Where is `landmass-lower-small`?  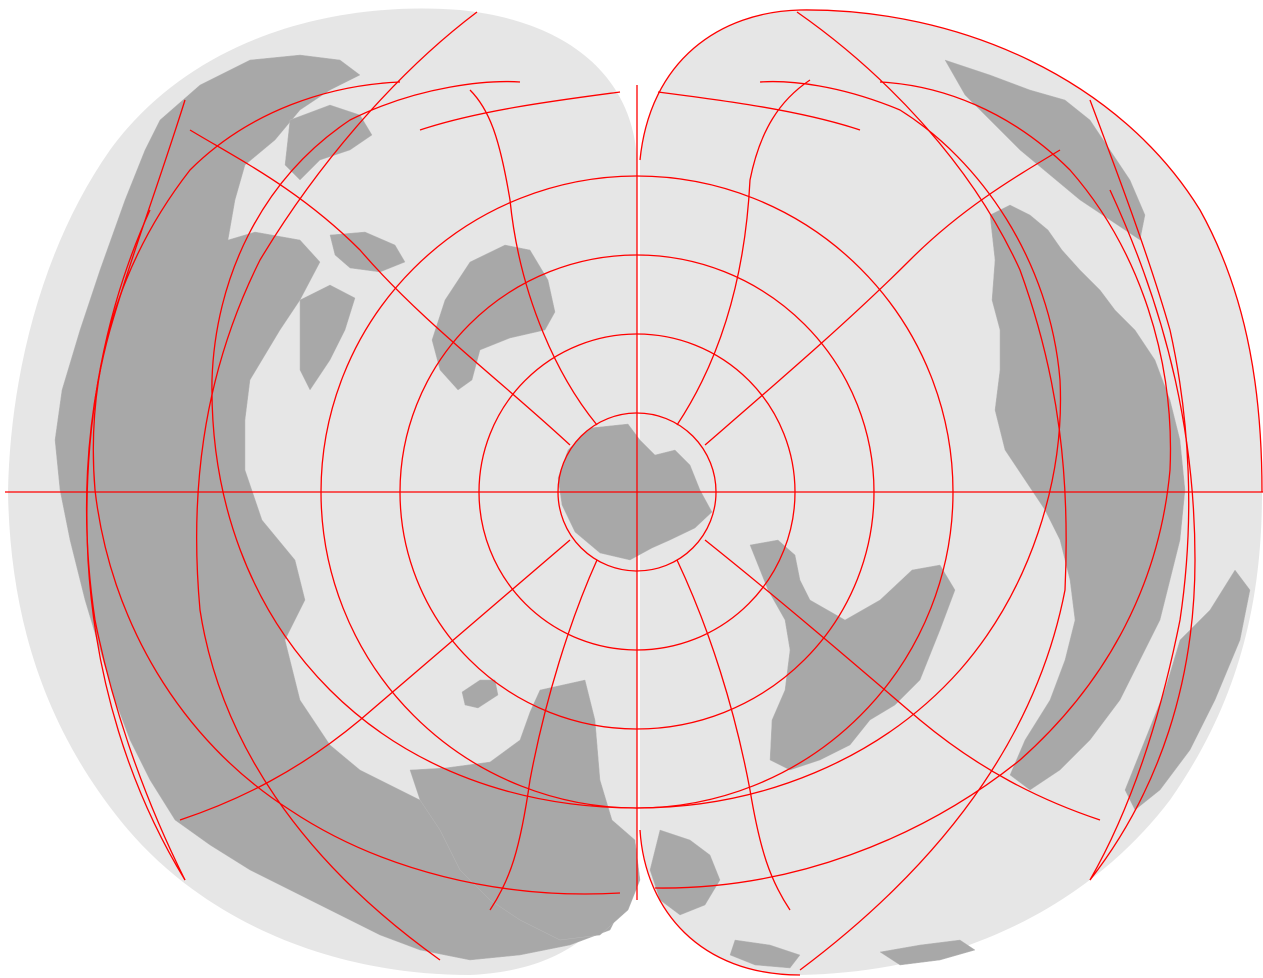
landmass-lower-small is located at coordinates (480, 694).